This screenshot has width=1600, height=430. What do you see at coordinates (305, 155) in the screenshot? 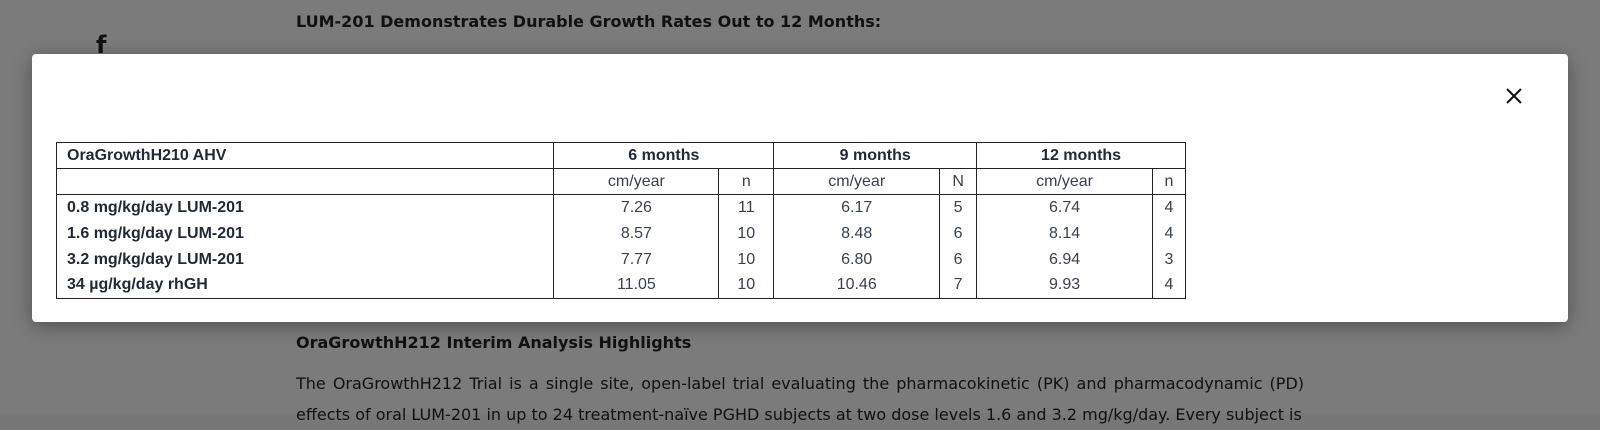
I see `header-title: OraGrowthH210 AHV` at bounding box center [305, 155].